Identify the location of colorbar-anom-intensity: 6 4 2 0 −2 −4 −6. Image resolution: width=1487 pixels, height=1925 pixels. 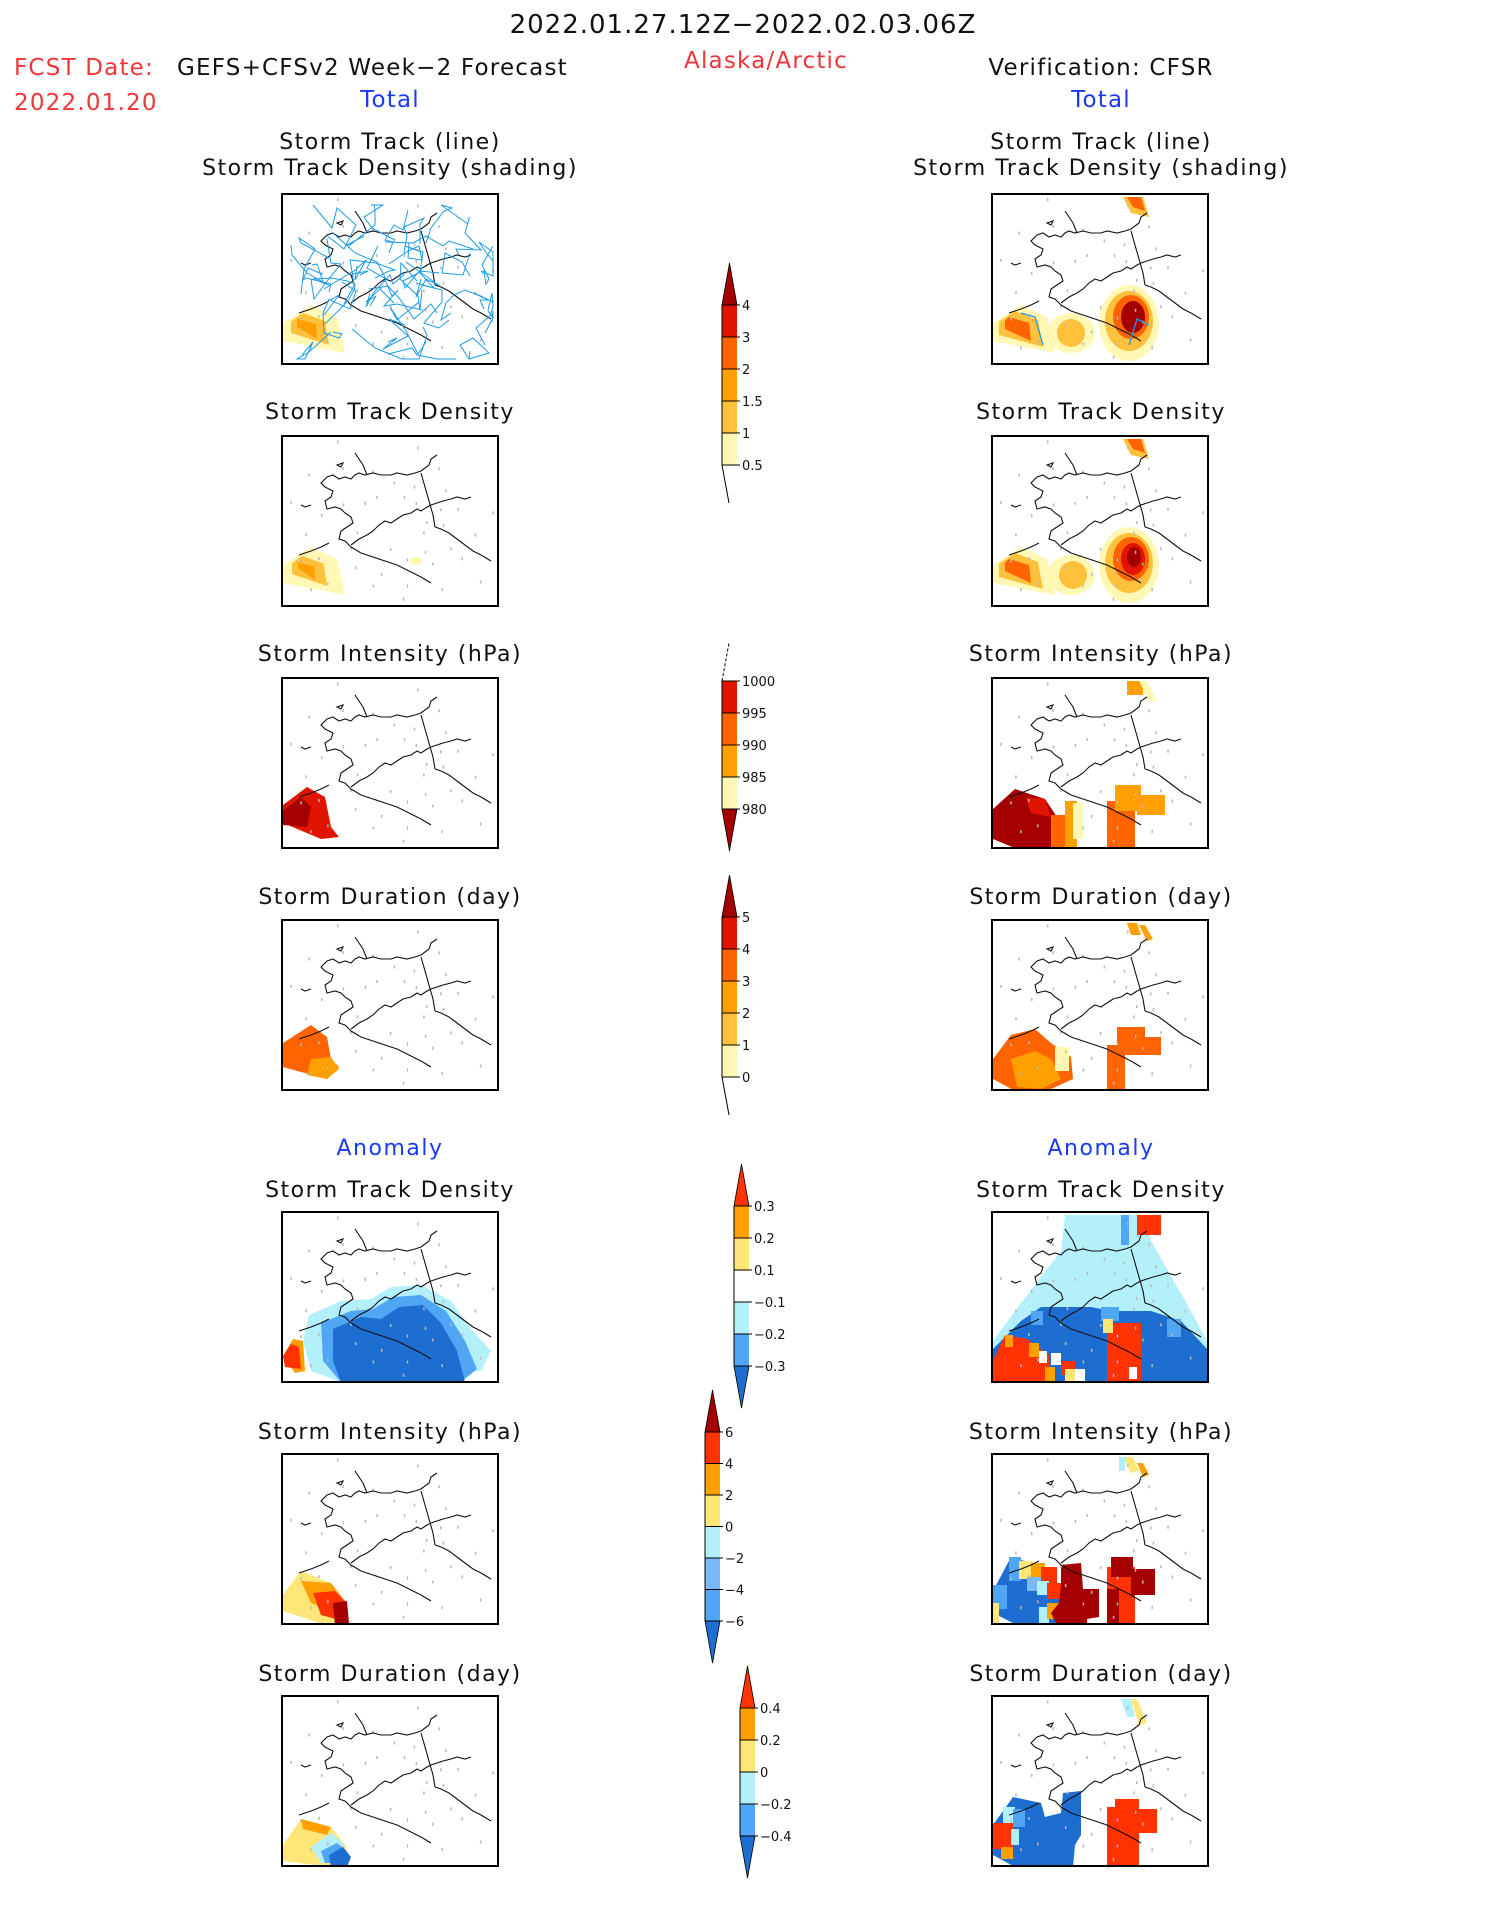
(724, 1526).